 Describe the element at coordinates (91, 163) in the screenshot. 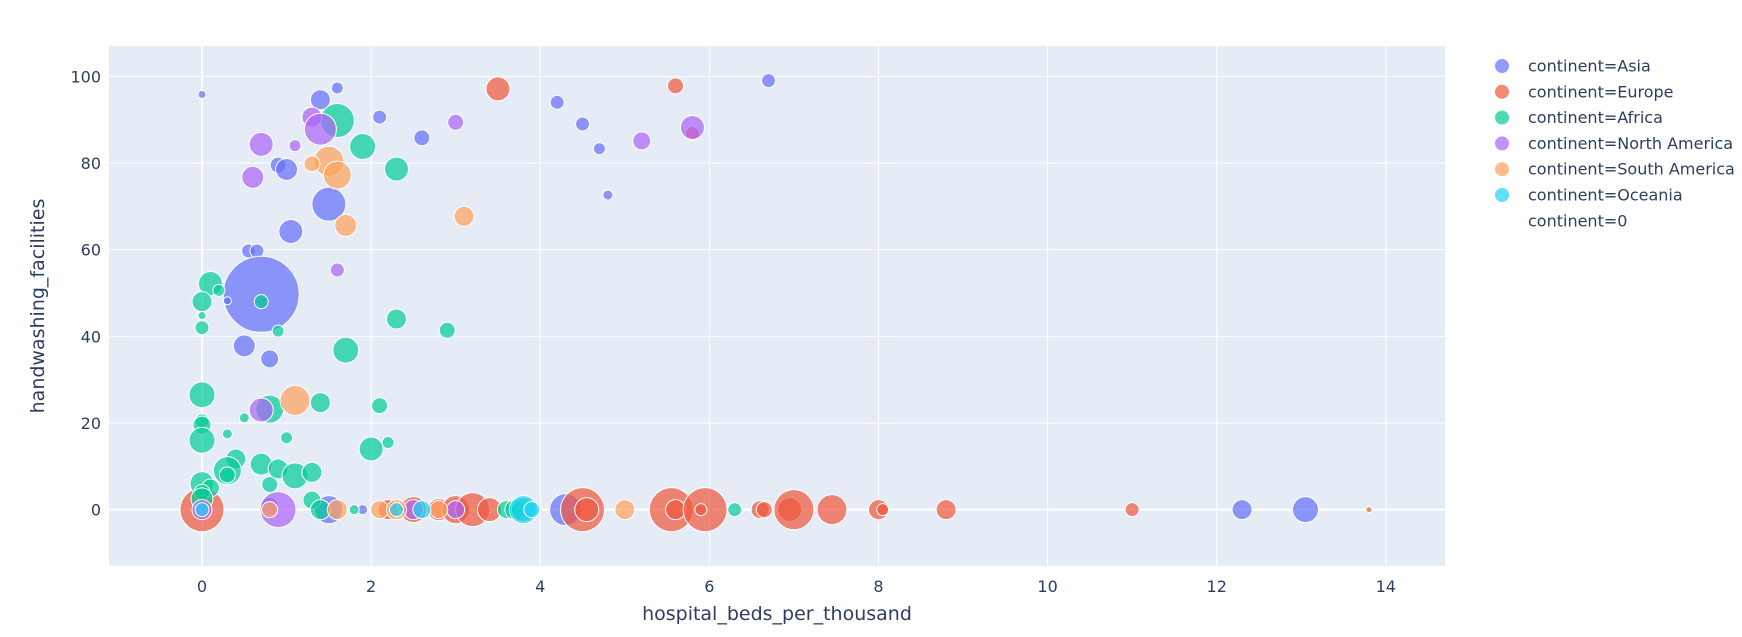

I see `y-tick-label: 80` at that location.